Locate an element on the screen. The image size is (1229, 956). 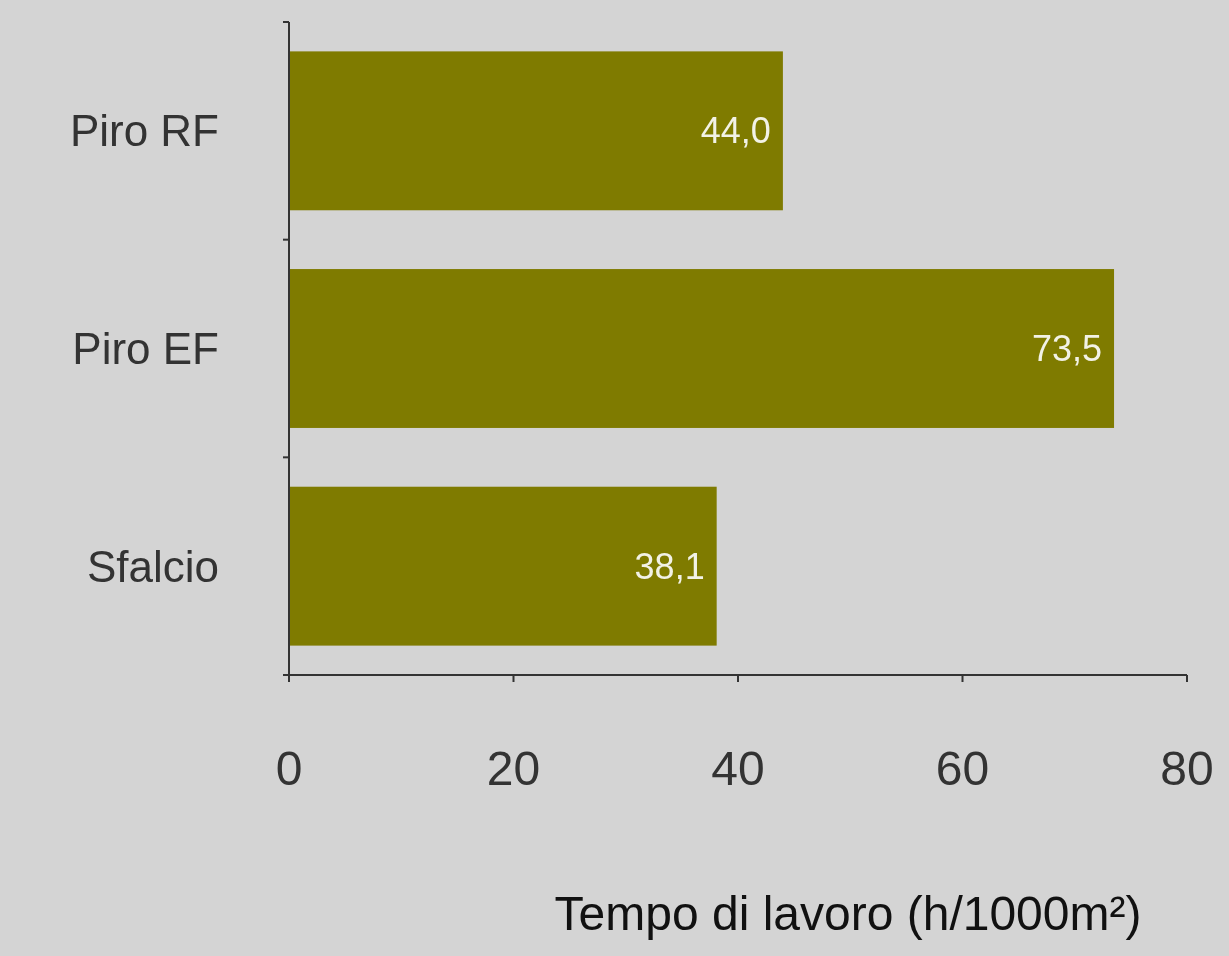
y-tick-label: Sfalcio is located at coordinates (152, 566).